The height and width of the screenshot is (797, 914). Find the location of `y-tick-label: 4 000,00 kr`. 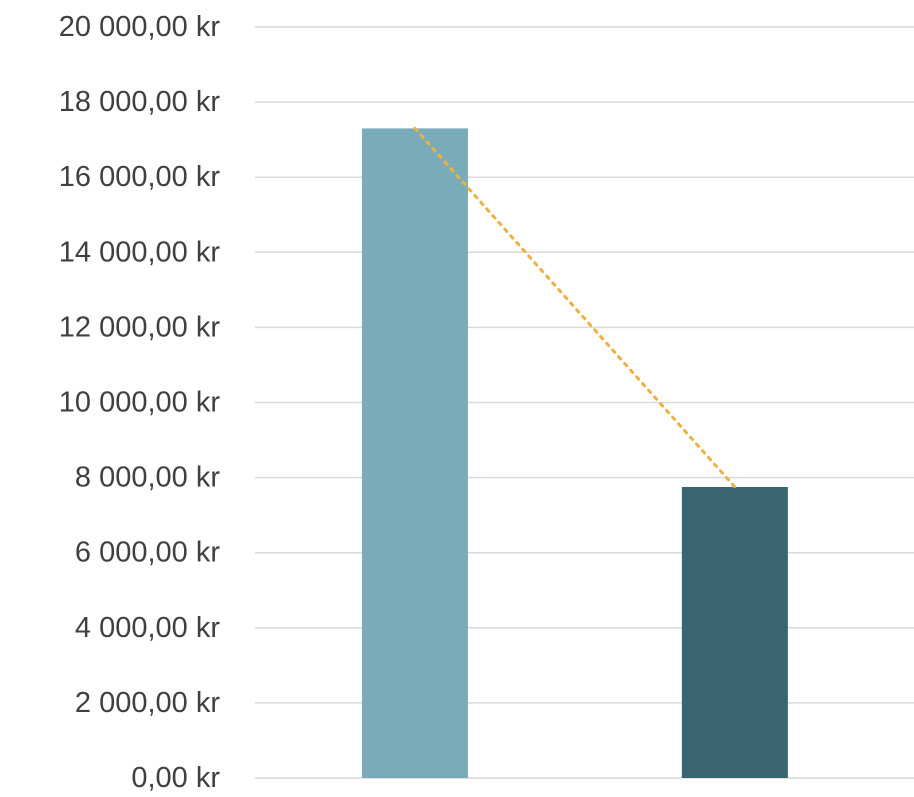

y-tick-label: 4 000,00 kr is located at coordinates (147, 628).